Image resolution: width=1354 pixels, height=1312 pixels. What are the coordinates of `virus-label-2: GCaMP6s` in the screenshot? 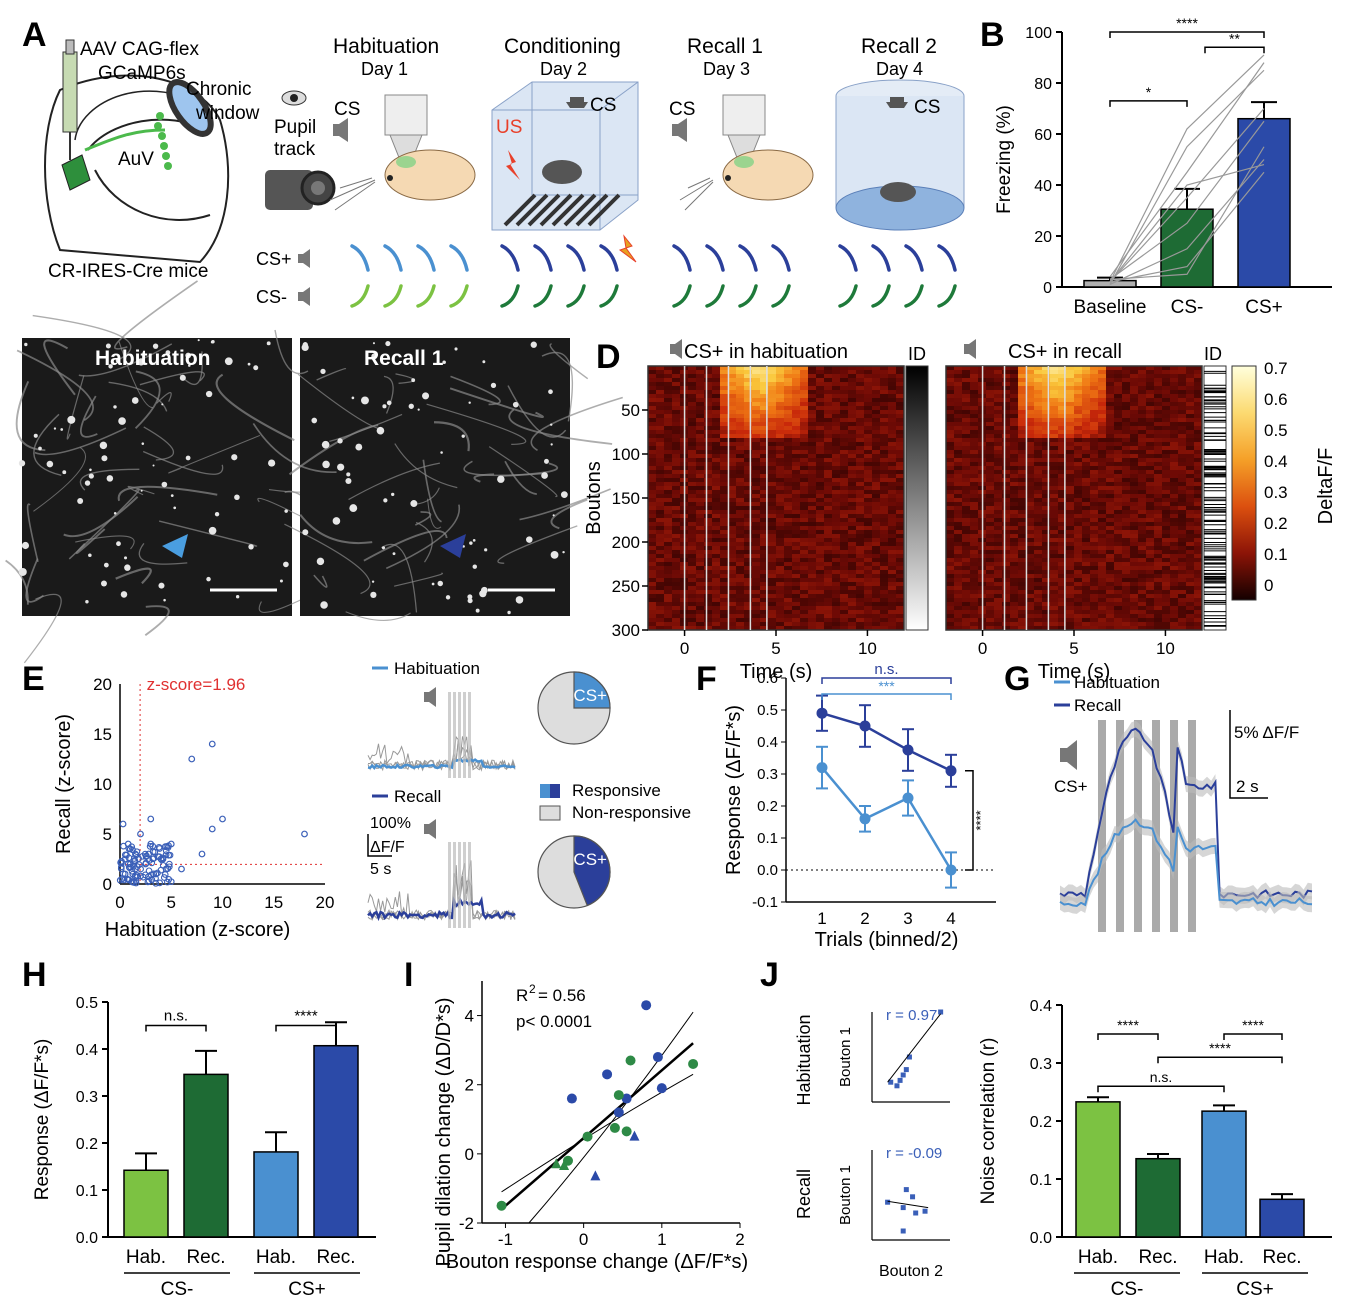 It's located at (142, 73).